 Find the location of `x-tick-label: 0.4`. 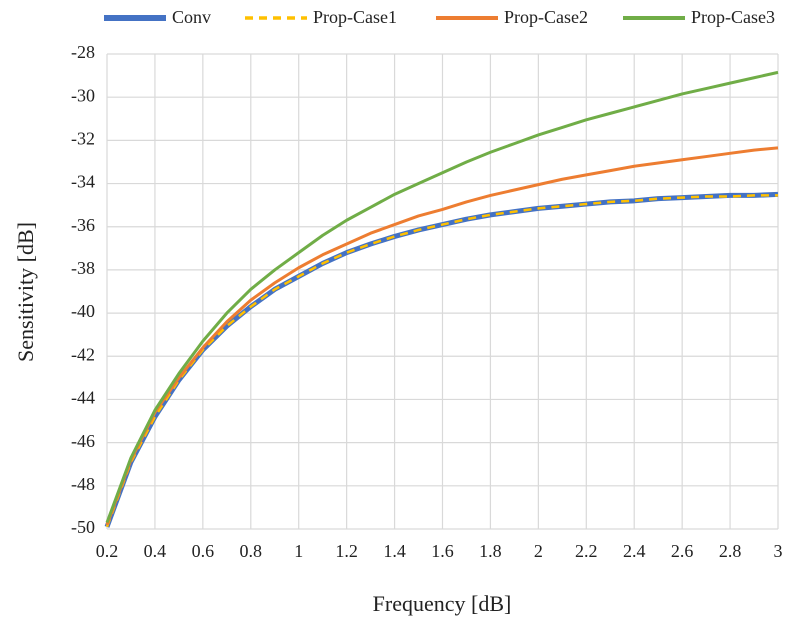

x-tick-label: 0.4 is located at coordinates (155, 551).